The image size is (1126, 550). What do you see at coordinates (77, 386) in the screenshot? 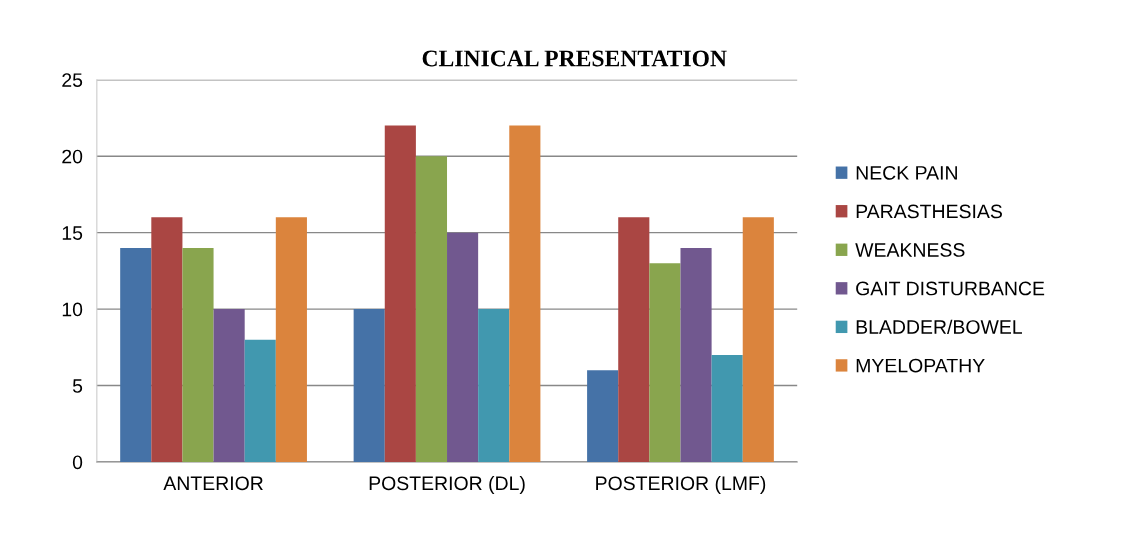
I see `y-tick-label: 5` at bounding box center [77, 386].